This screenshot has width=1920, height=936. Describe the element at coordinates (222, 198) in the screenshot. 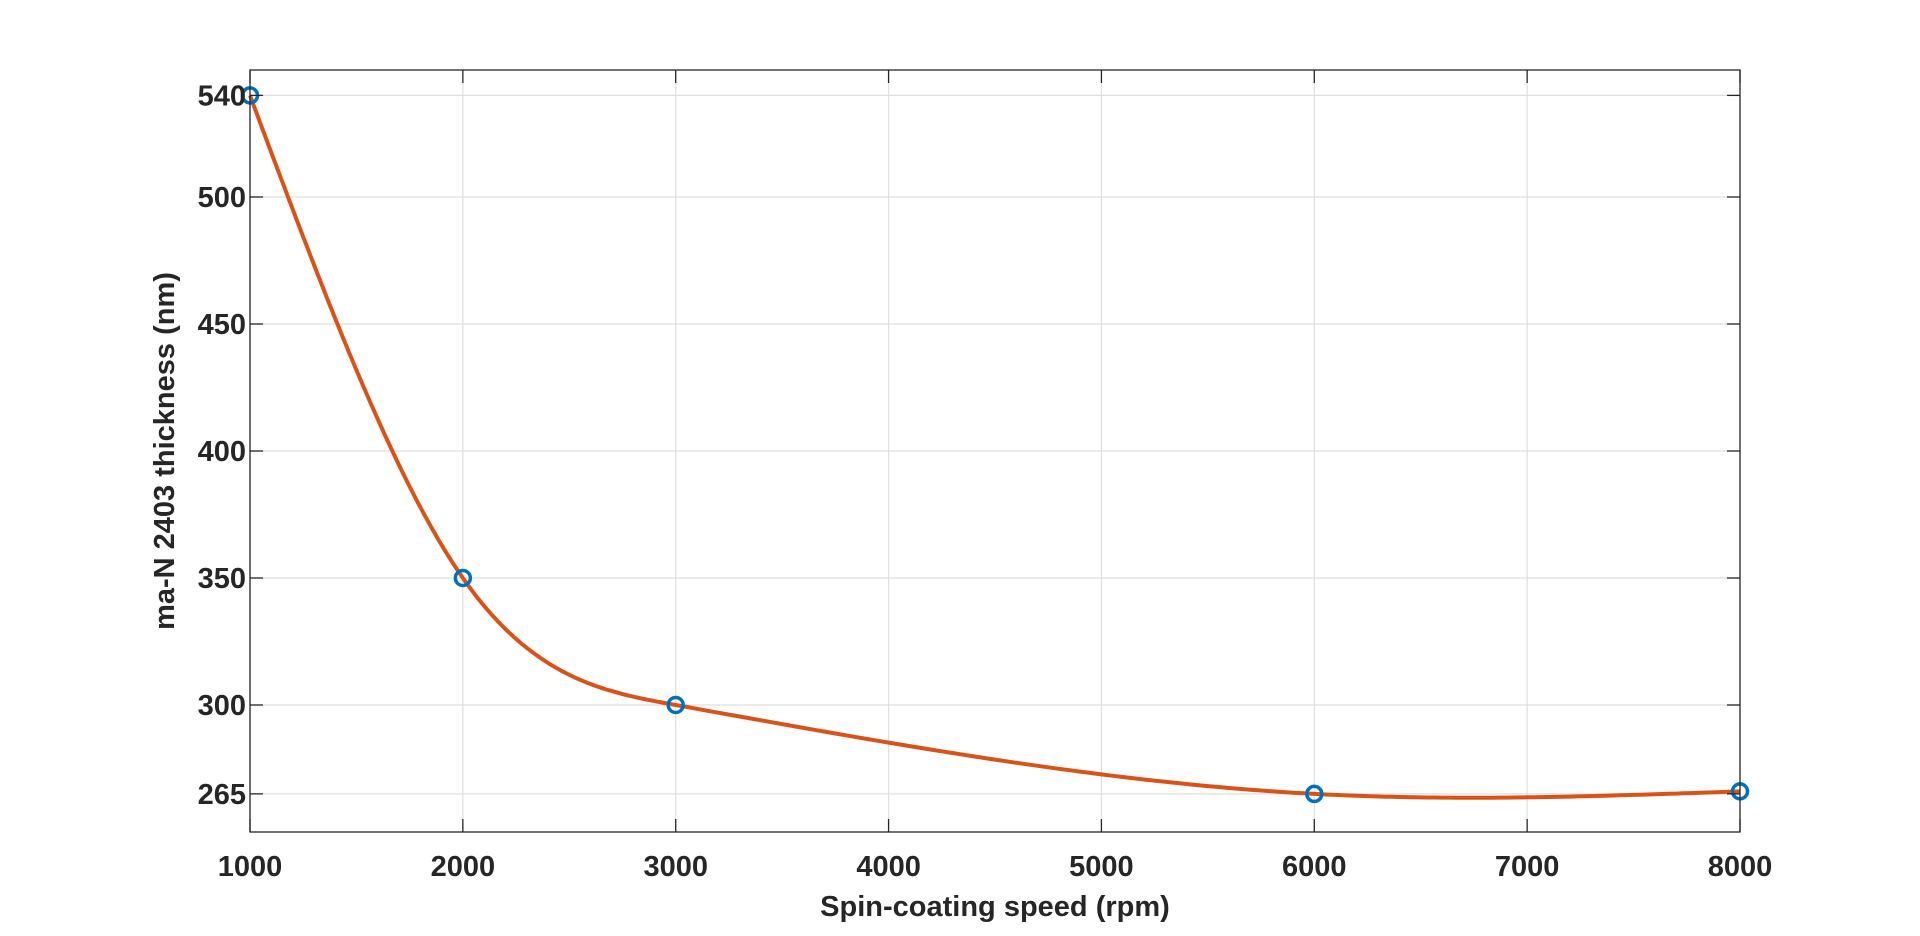

I see `y-tick-label: 500` at that location.